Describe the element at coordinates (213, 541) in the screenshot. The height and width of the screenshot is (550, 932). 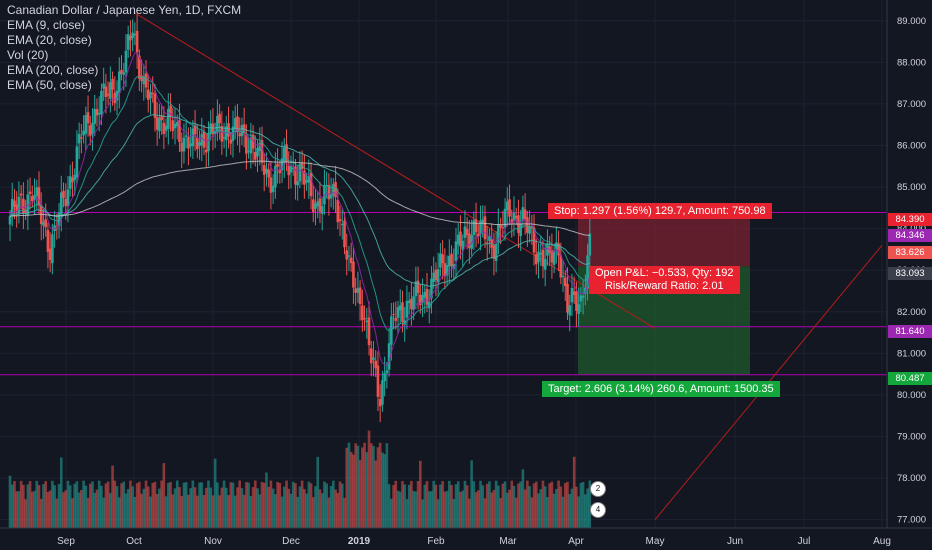
I see `x-tick-label: Nov` at that location.